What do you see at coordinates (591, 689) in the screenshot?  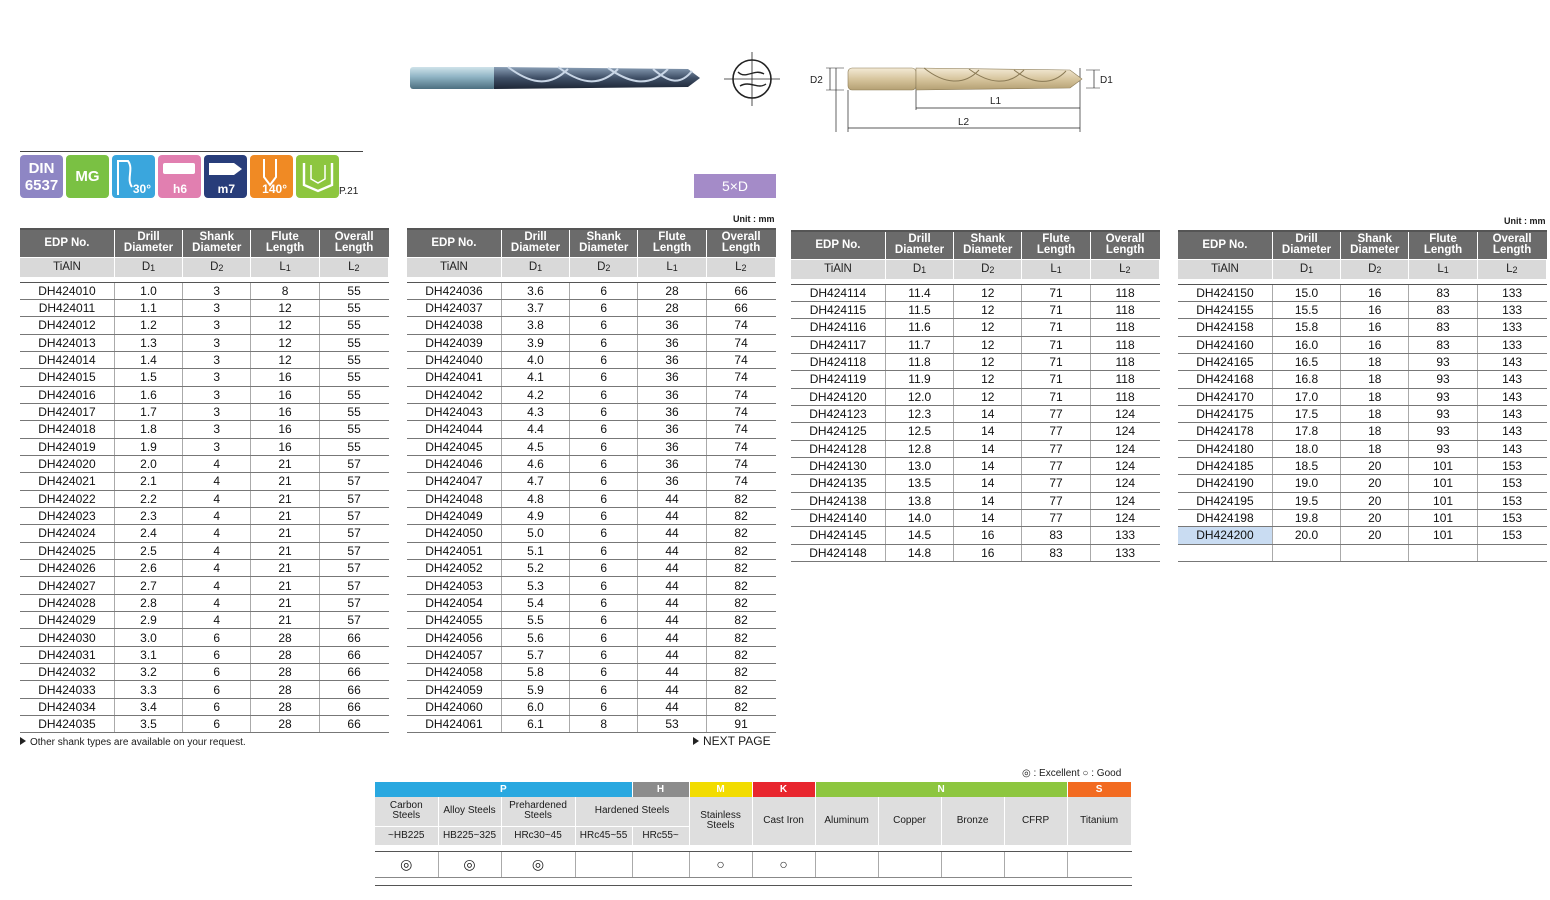 I see `table-row: DH424059 5.9 6 44 82` at bounding box center [591, 689].